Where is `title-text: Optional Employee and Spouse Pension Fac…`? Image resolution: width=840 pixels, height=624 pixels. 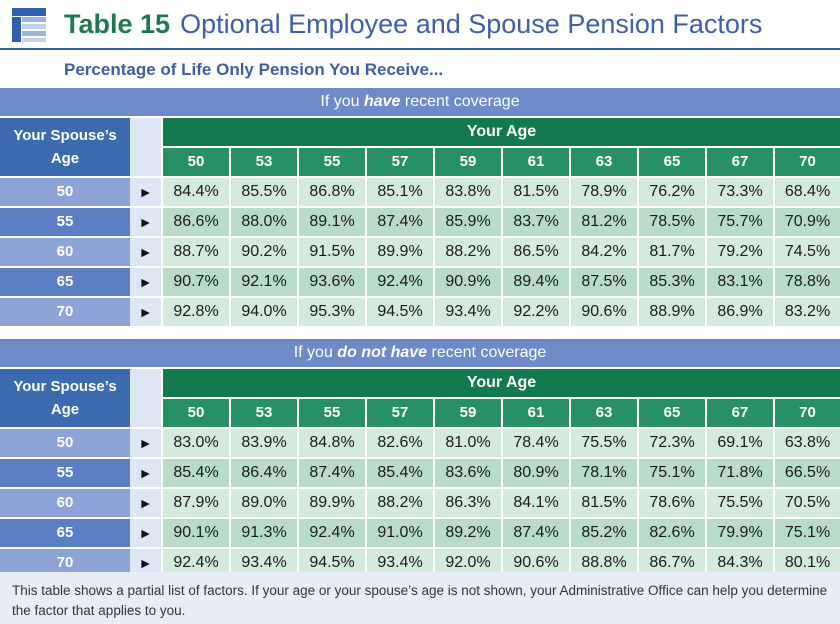
title-text: Optional Employee and Spouse Pension Fac… is located at coordinates (471, 24).